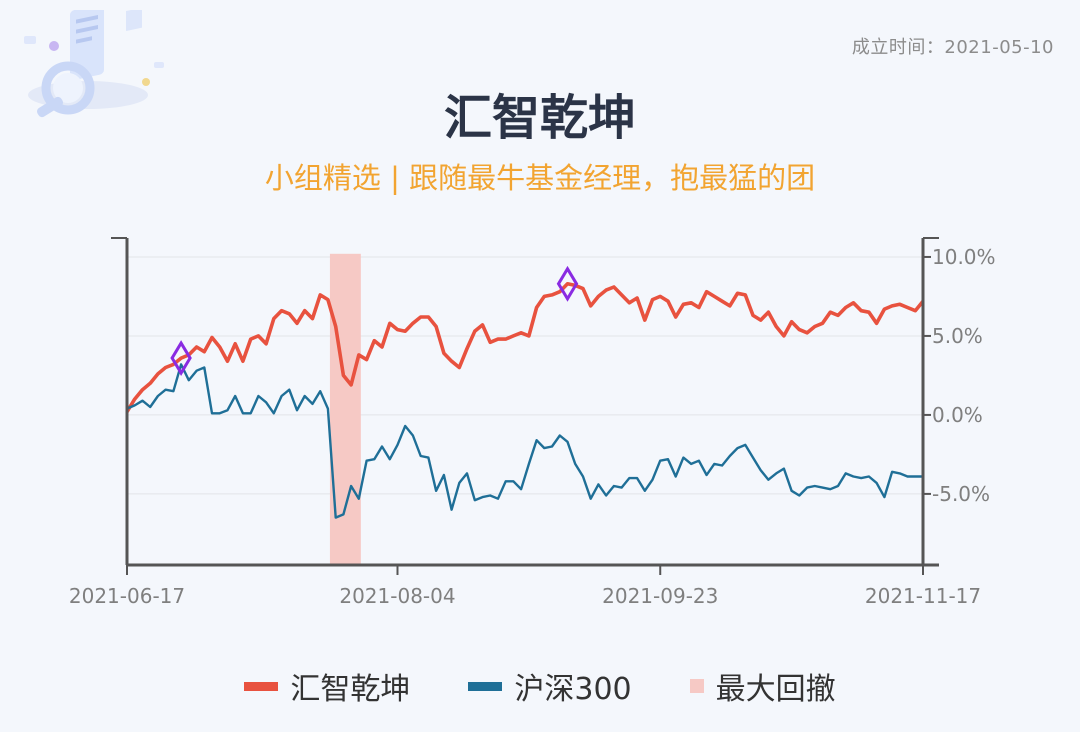  What do you see at coordinates (525, 347) in the screenshot?
I see `series-line-fund` at bounding box center [525, 347].